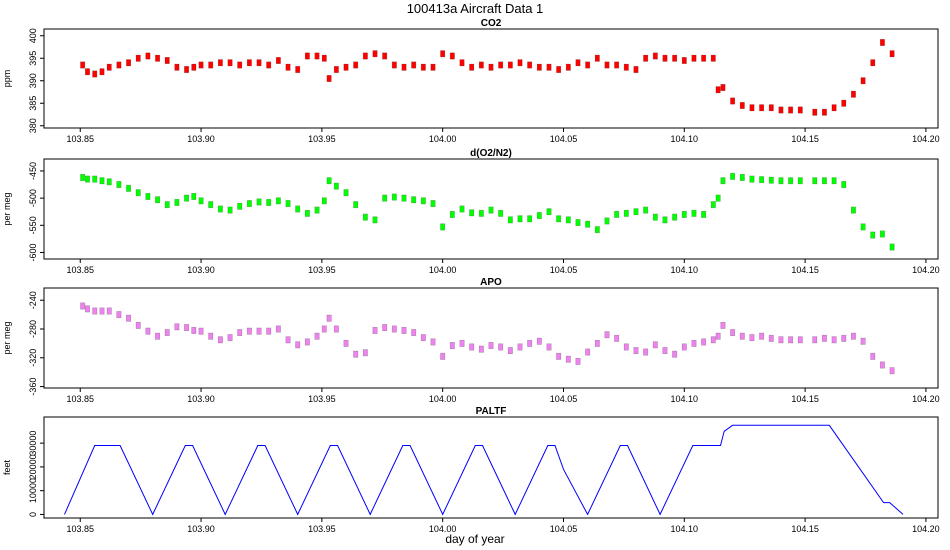  I want to click on x-tick-label: 104.00, so click(443, 270).